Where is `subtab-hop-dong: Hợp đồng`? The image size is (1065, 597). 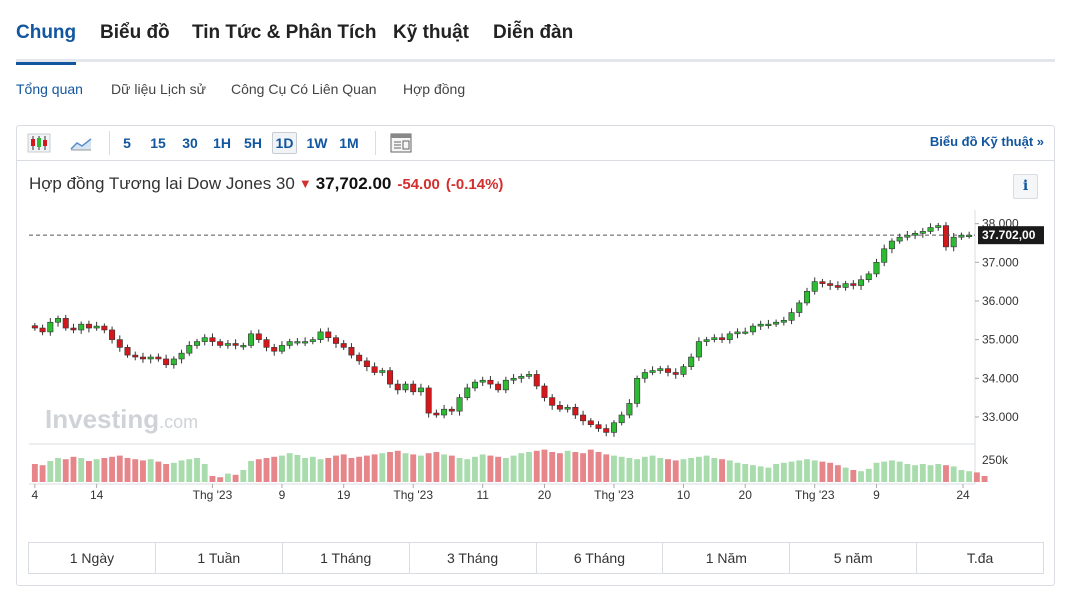 subtab-hop-dong: Hợp đồng is located at coordinates (434, 89).